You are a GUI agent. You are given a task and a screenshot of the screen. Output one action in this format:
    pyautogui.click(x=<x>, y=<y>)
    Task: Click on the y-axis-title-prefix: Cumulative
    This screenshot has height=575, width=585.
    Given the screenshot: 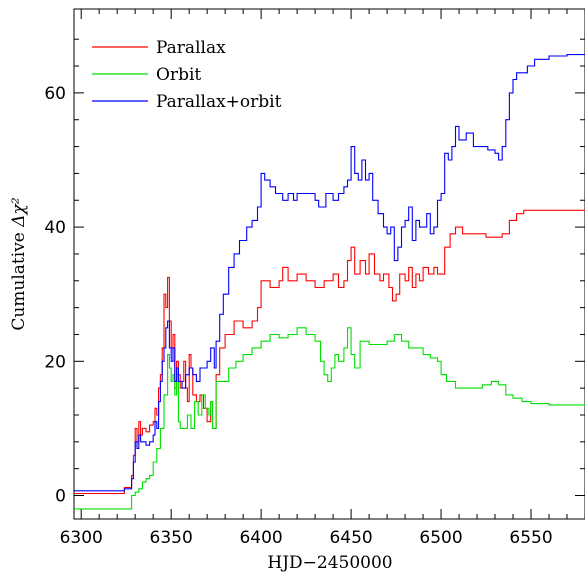 What is the action you would take?
    pyautogui.click(x=19, y=279)
    